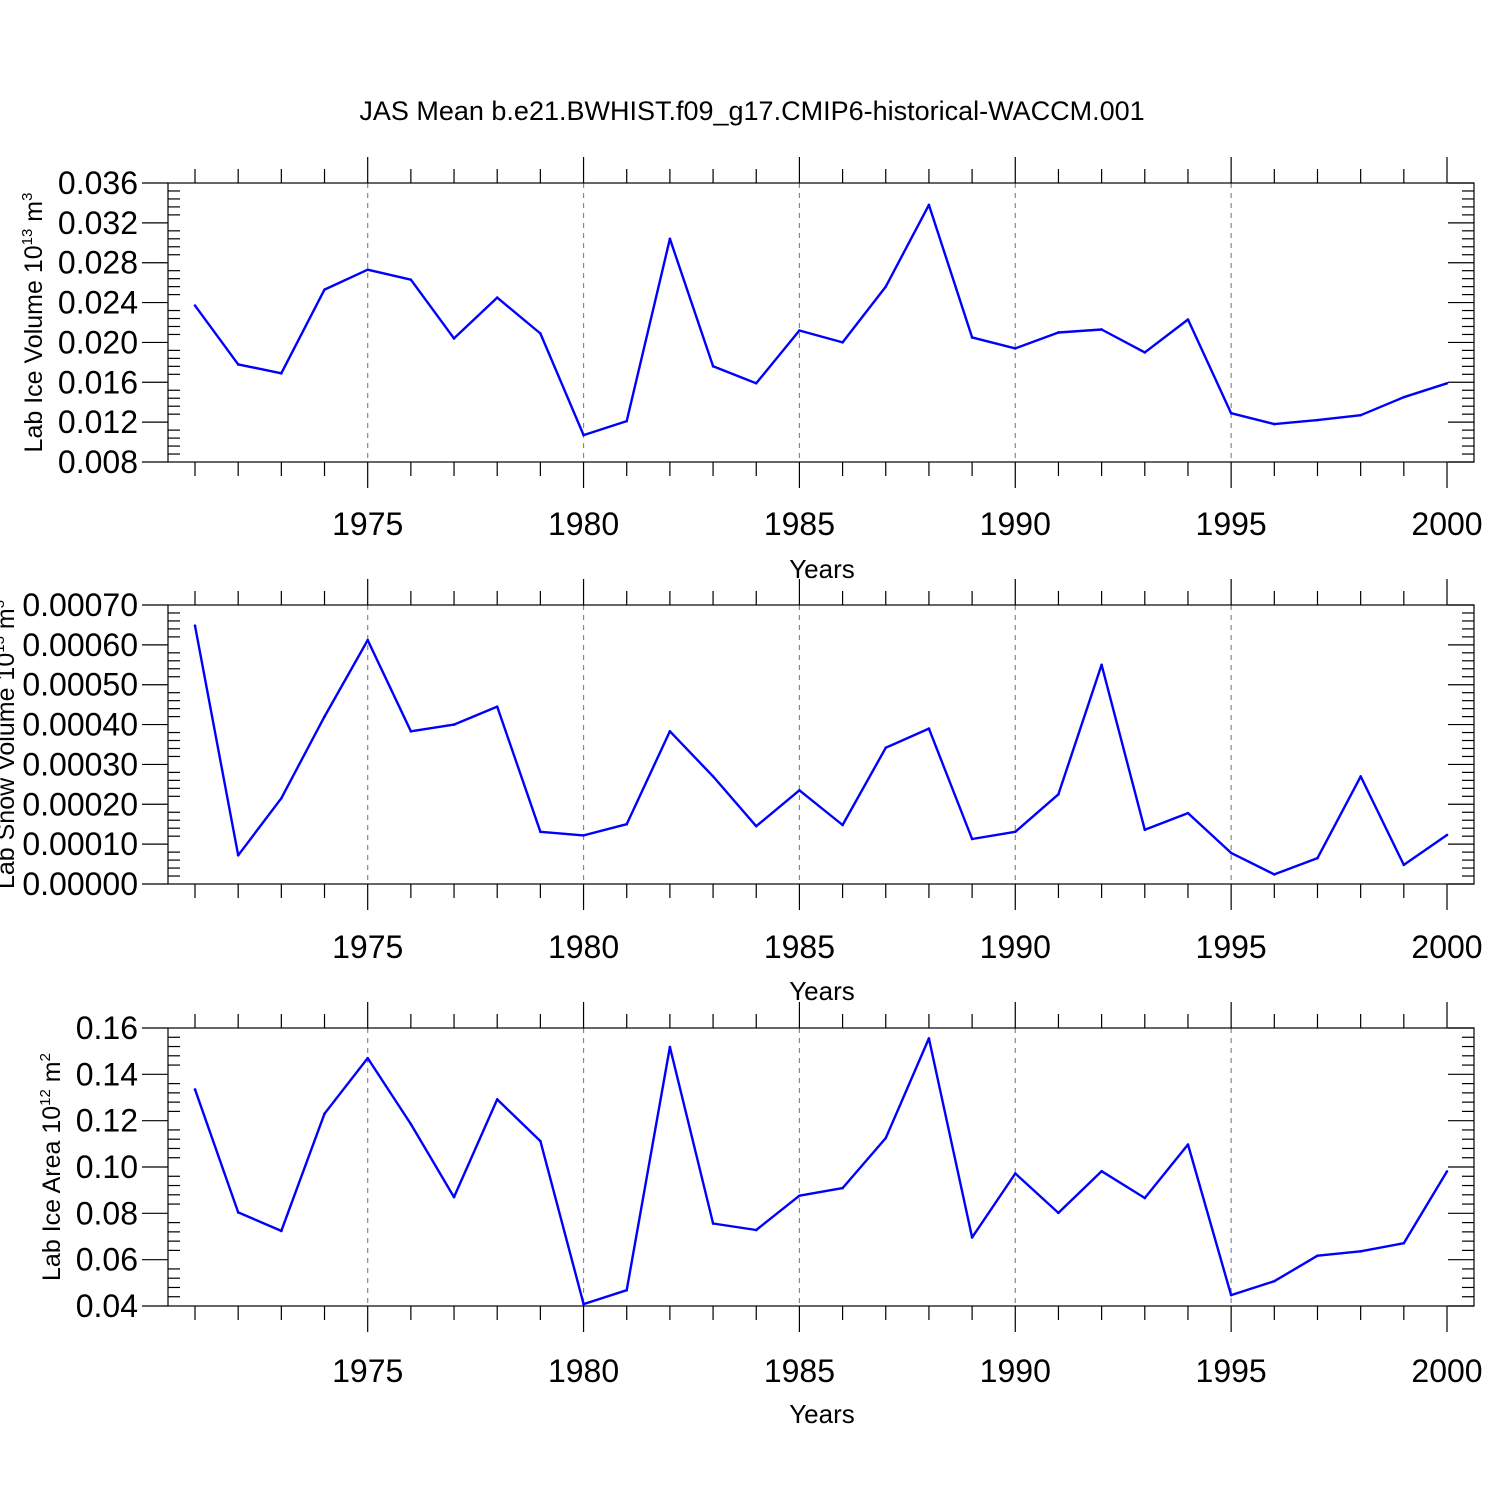  I want to click on y-tick-label: 0.024, so click(98, 303).